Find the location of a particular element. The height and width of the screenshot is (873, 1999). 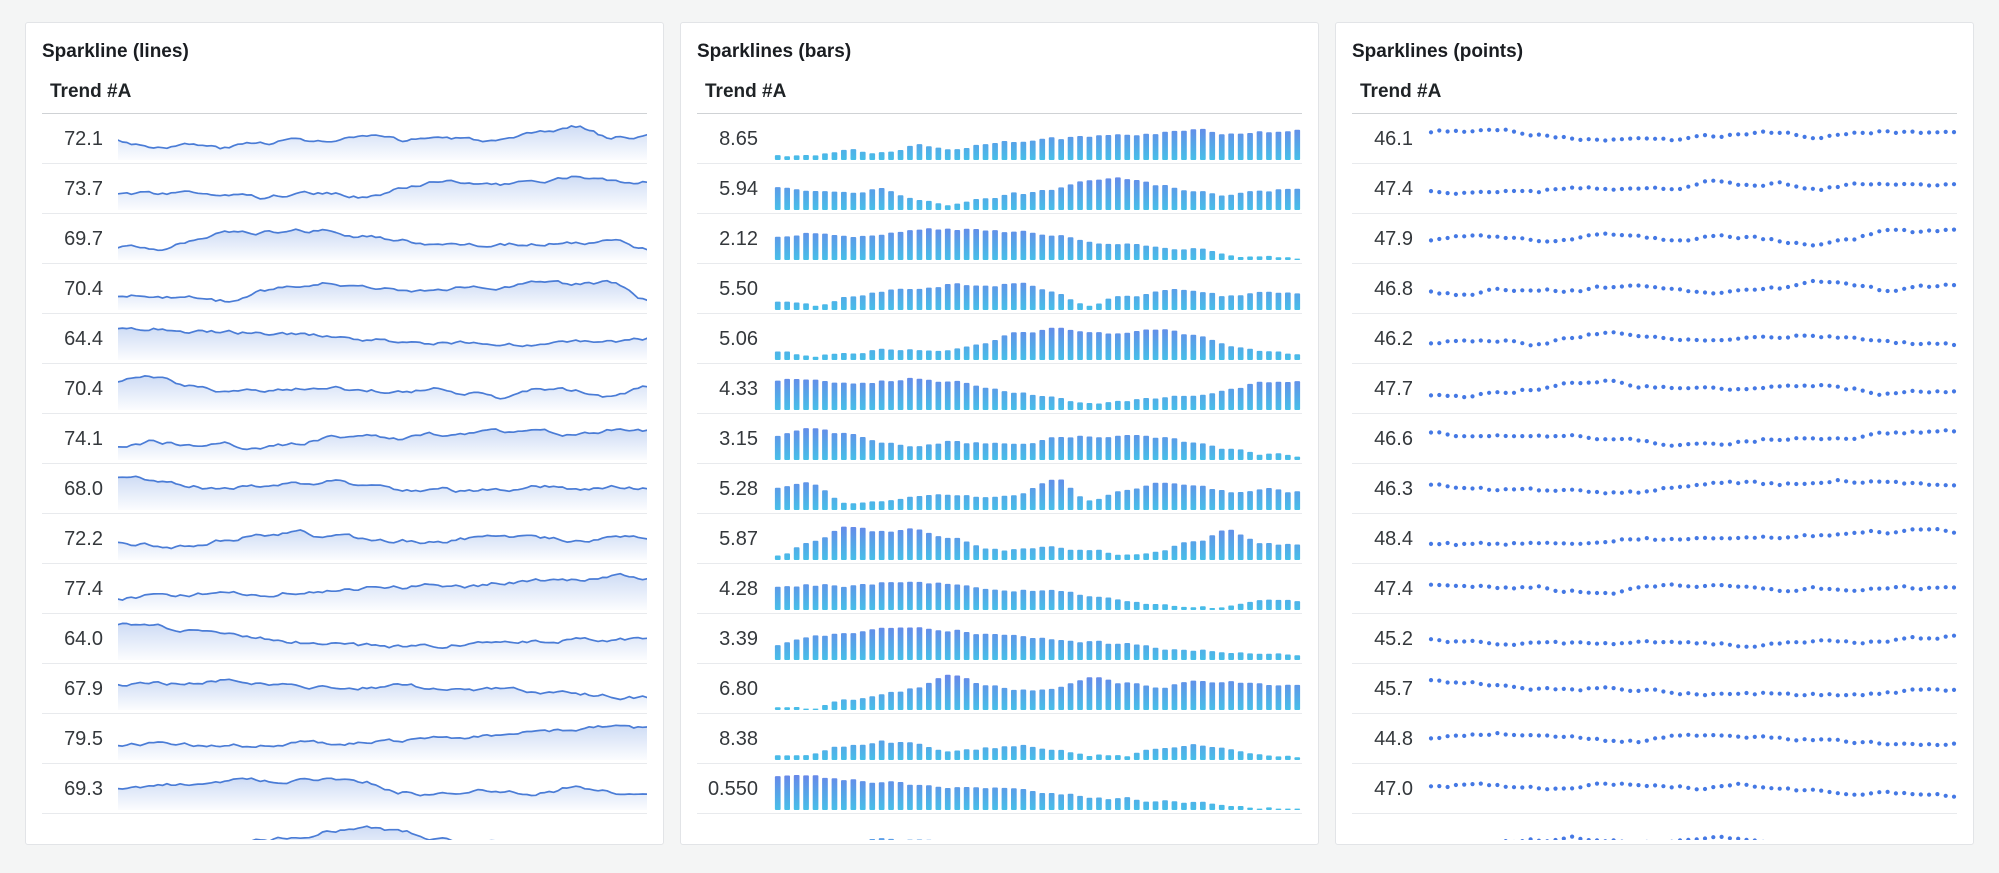

table-row: 68.0 is located at coordinates (344, 489).